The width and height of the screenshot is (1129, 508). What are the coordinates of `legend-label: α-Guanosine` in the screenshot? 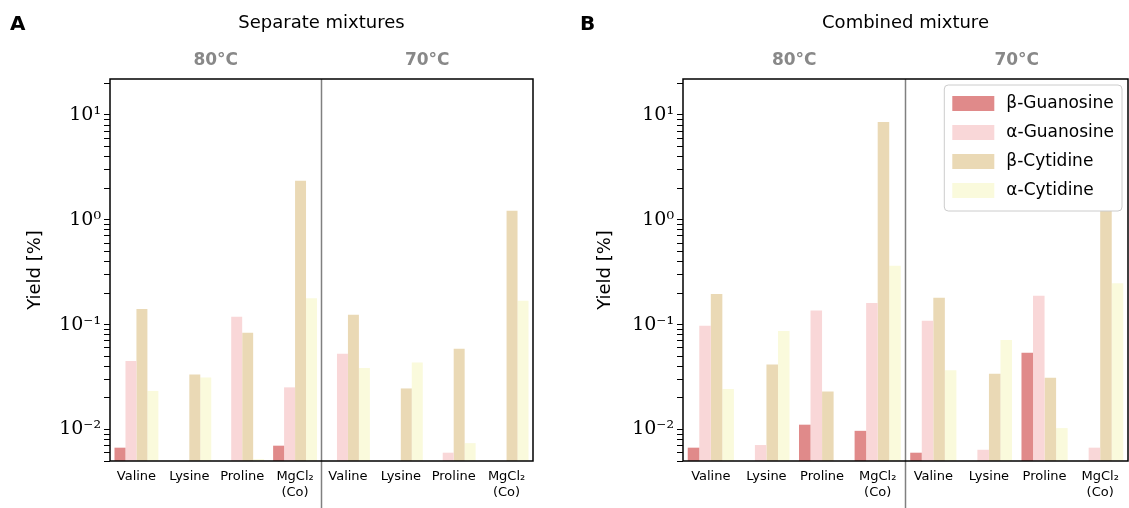 It's located at (1060, 131).